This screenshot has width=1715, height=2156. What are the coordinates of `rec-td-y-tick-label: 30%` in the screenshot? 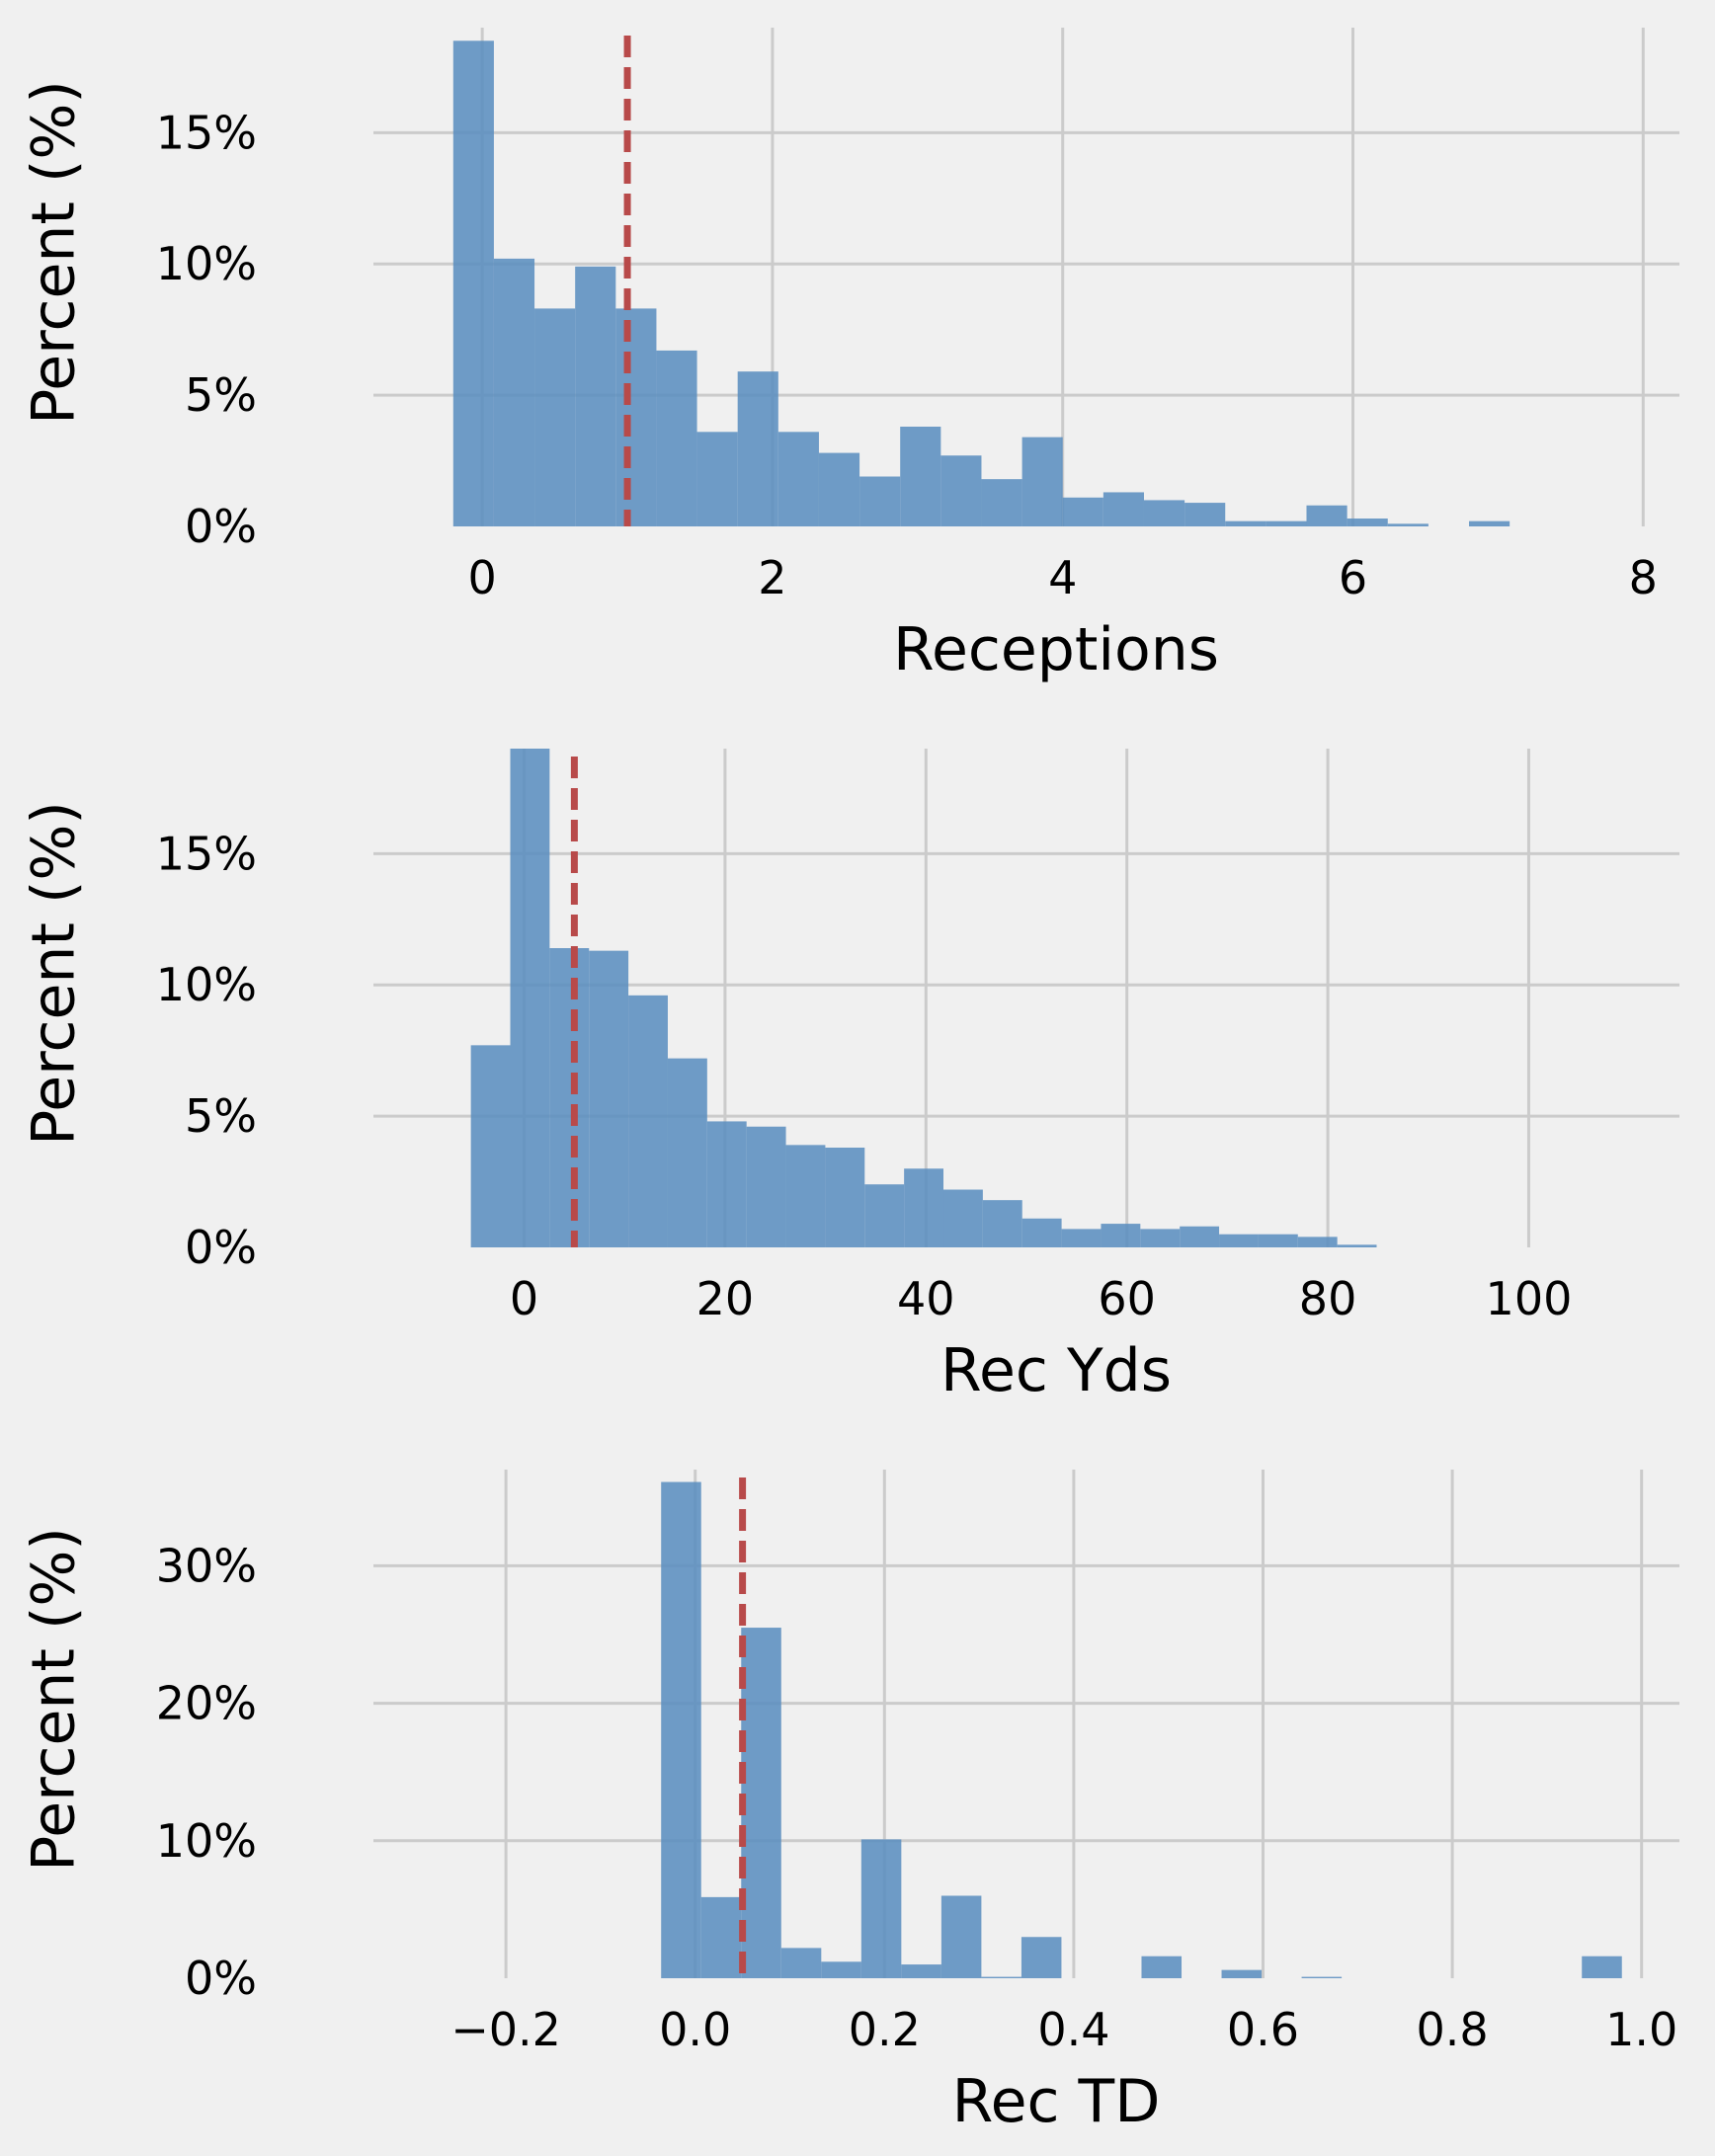 It's located at (206, 1566).